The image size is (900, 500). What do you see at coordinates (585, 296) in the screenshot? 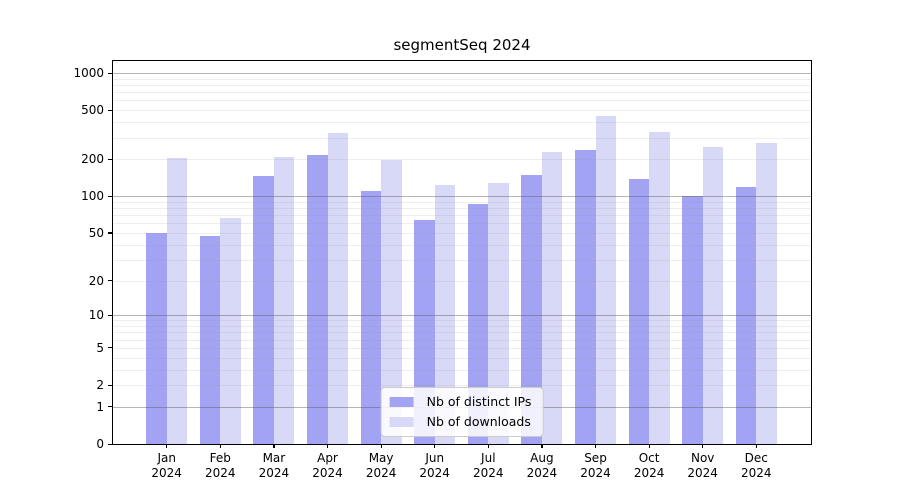
I see `bar-distinct-ips-sep` at bounding box center [585, 296].